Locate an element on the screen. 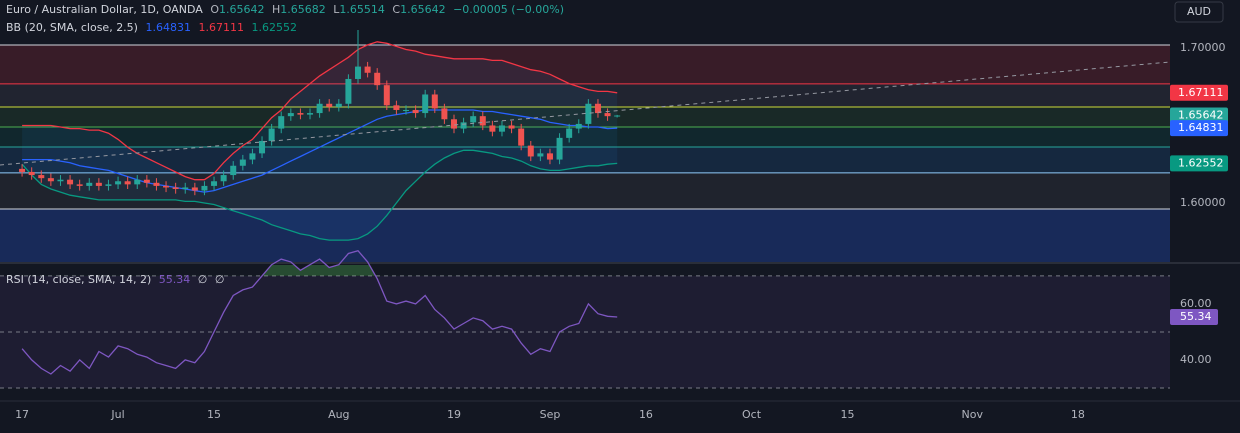 This screenshot has width=1240, height=433. x-tick-label: Aug is located at coordinates (338, 414).